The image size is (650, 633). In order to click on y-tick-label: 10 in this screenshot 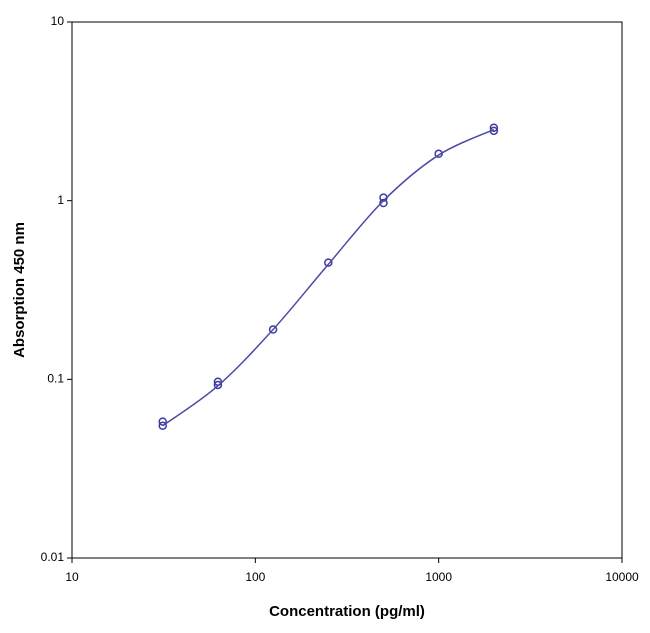, I will do `click(58, 21)`.